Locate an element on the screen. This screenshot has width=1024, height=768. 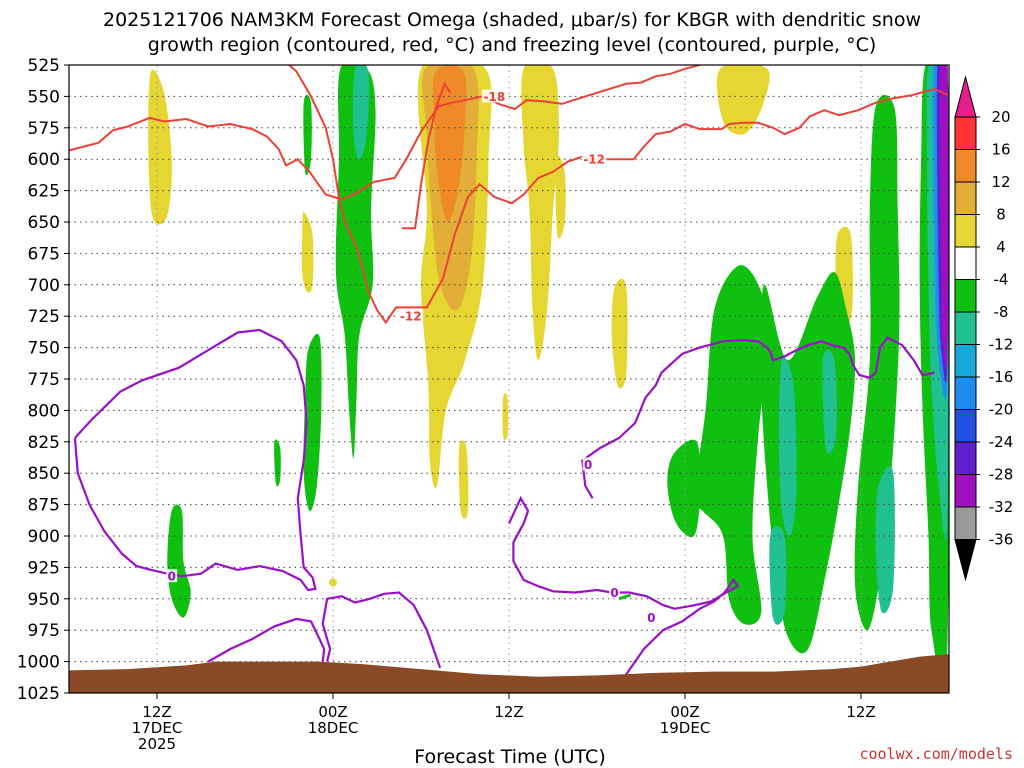
omega-region-k5 is located at coordinates (463, 479).